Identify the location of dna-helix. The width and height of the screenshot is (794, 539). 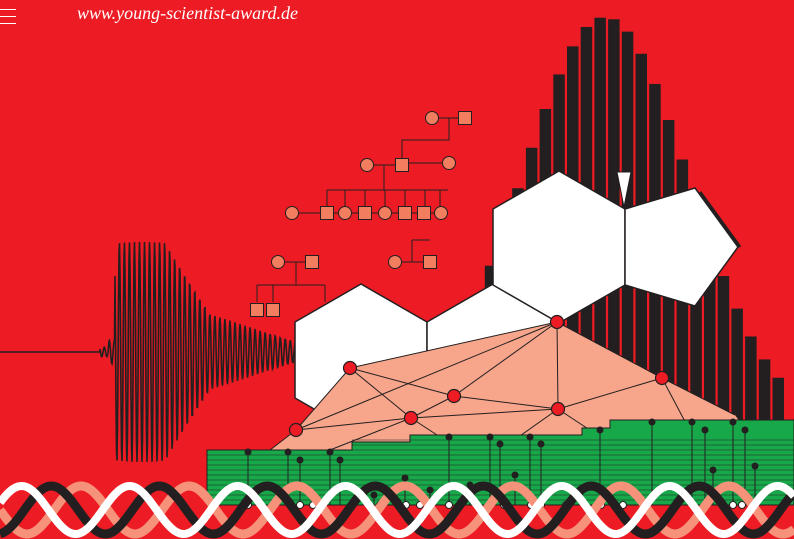
(397, 510).